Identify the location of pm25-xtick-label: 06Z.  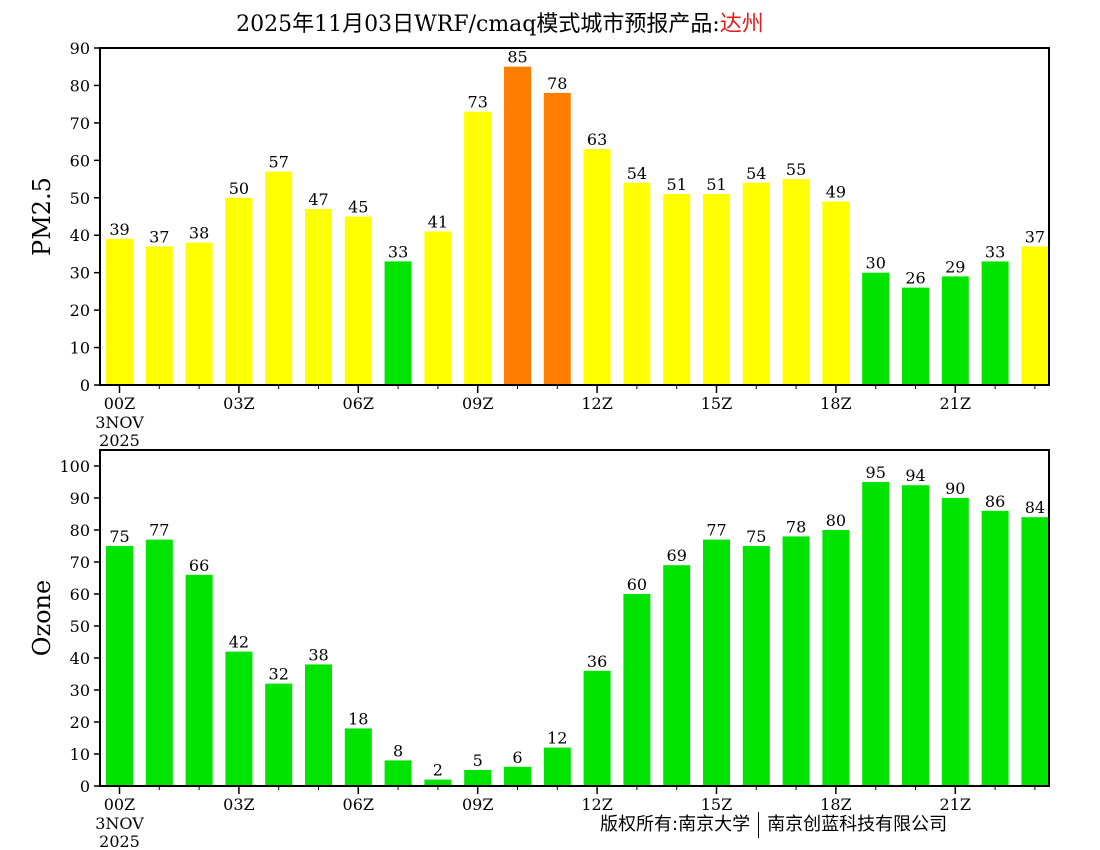
(358, 403).